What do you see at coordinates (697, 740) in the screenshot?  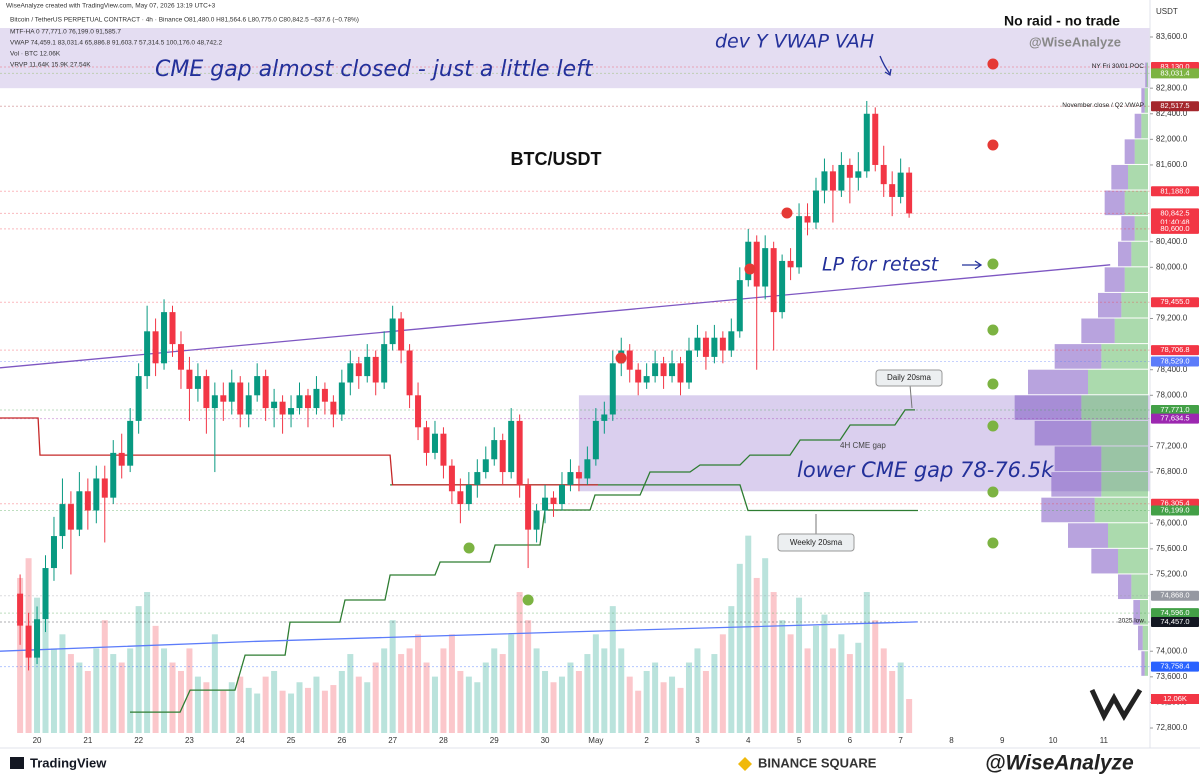 I see `x-tick-label: 3` at bounding box center [697, 740].